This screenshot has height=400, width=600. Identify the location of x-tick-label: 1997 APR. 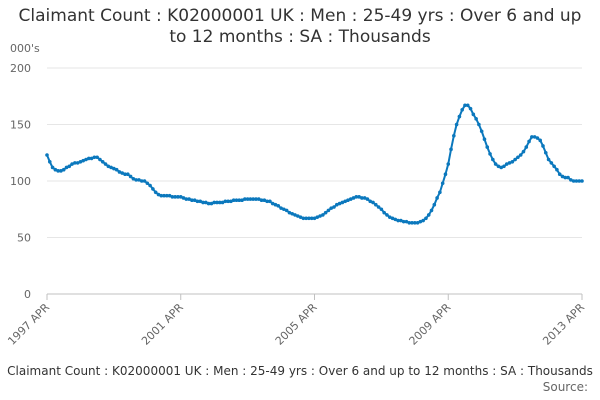
(28, 324).